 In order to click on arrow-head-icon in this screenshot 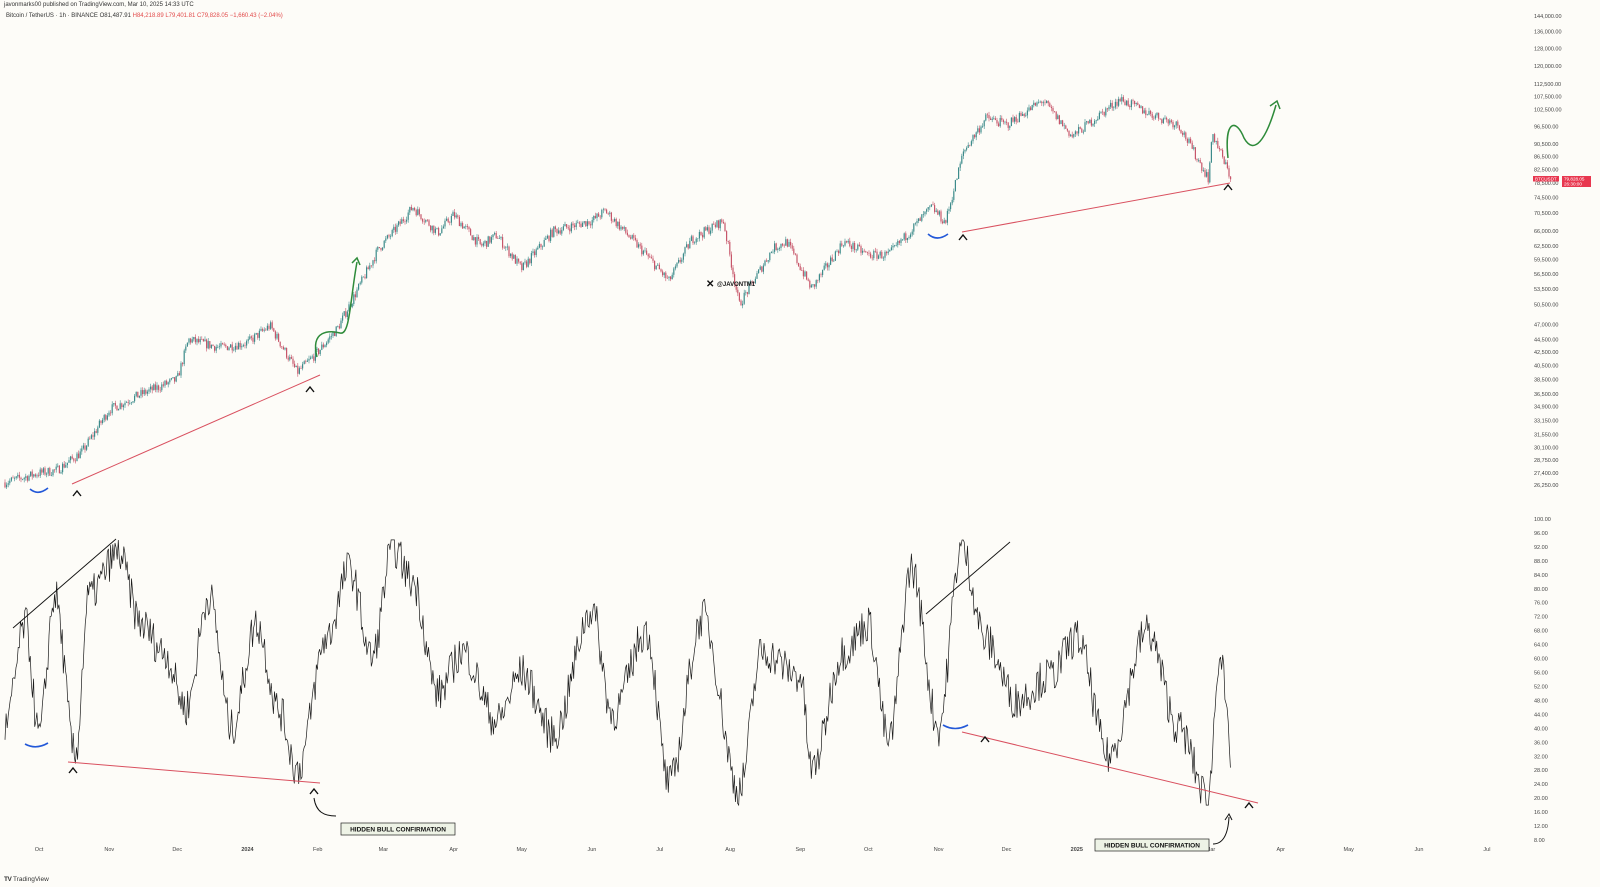, I will do `click(356, 261)`.